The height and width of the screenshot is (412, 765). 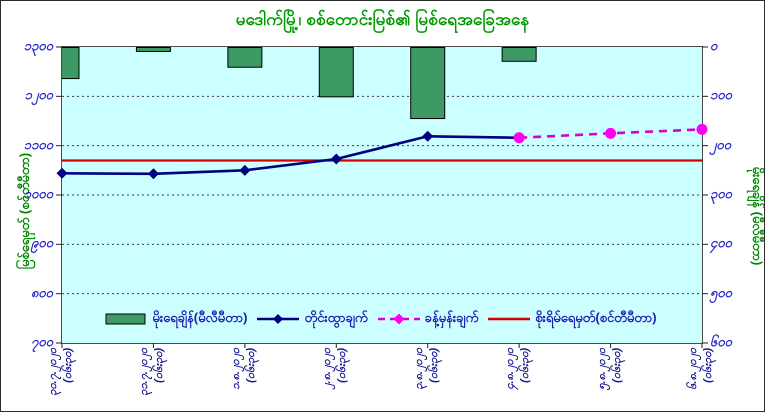 I want to click on x-label-date: ၁.၈.၂၀၂၀, so click(x=235, y=369).